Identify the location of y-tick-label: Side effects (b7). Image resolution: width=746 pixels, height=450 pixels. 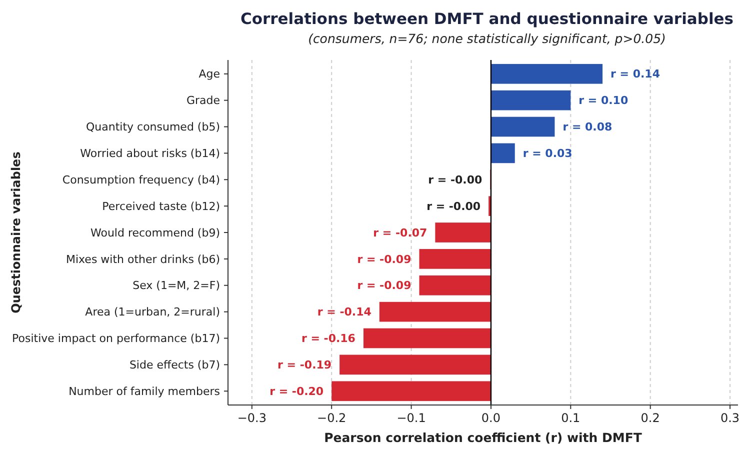
(174, 365).